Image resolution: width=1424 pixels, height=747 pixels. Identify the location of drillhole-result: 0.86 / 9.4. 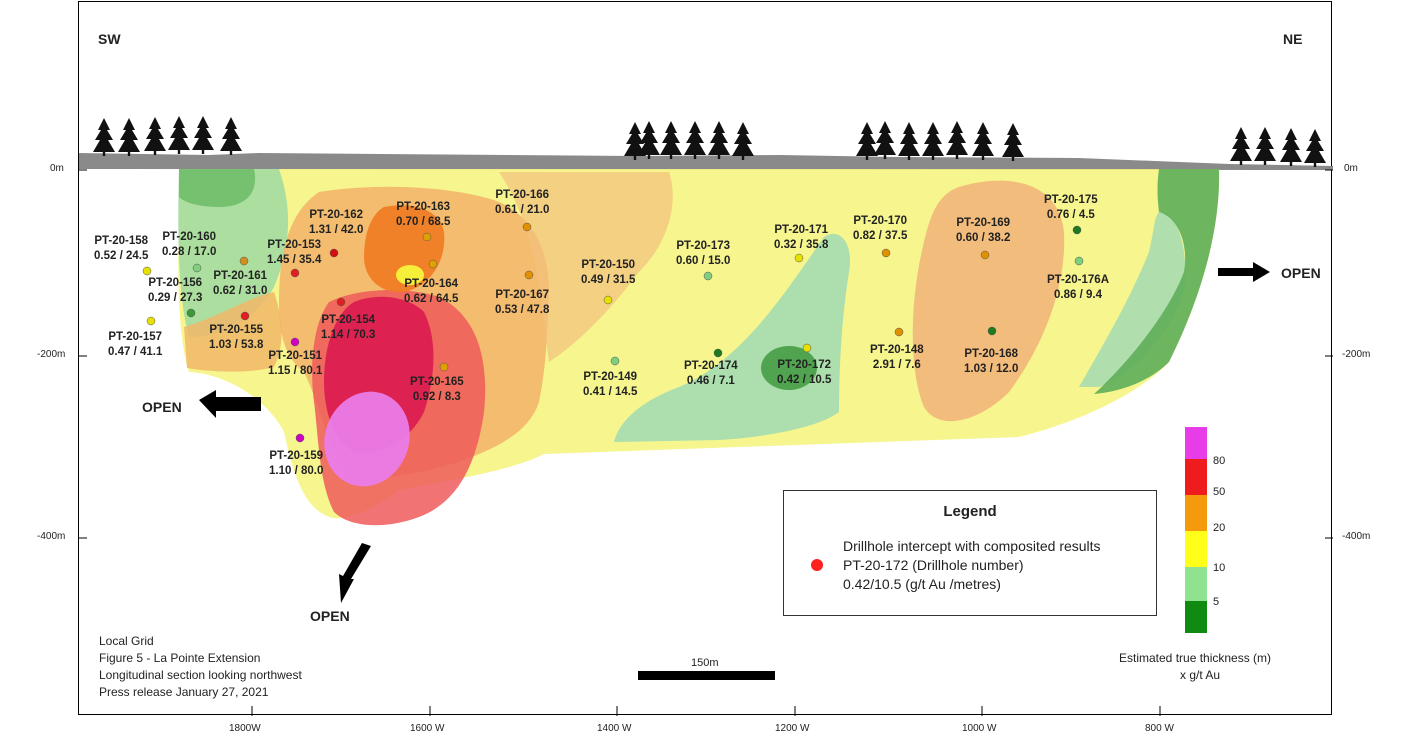
(1078, 295).